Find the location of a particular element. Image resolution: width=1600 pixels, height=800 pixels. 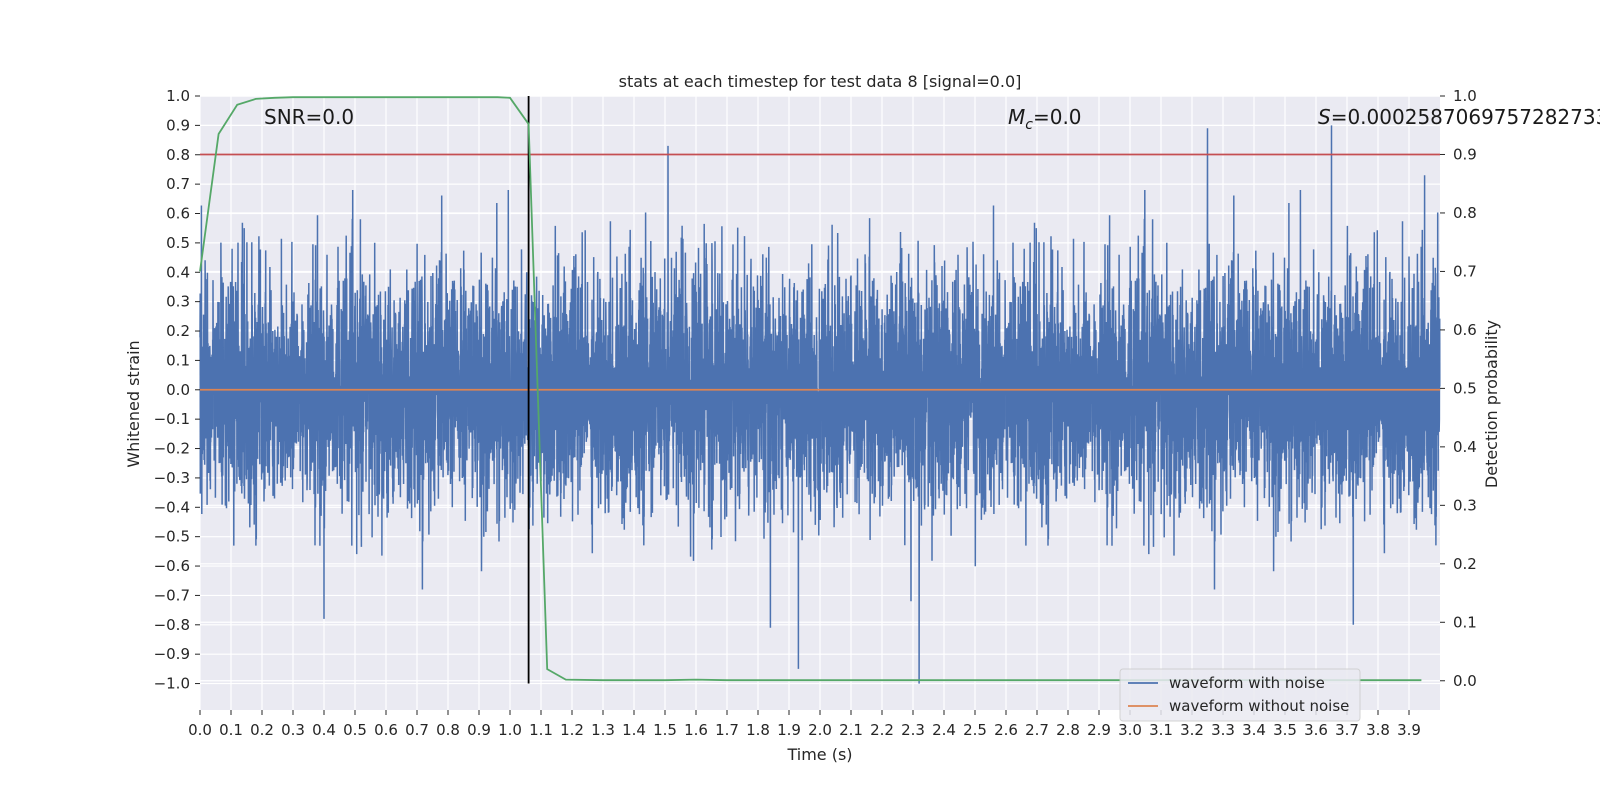

annotation-0: SNR=0.0 is located at coordinates (309, 117).